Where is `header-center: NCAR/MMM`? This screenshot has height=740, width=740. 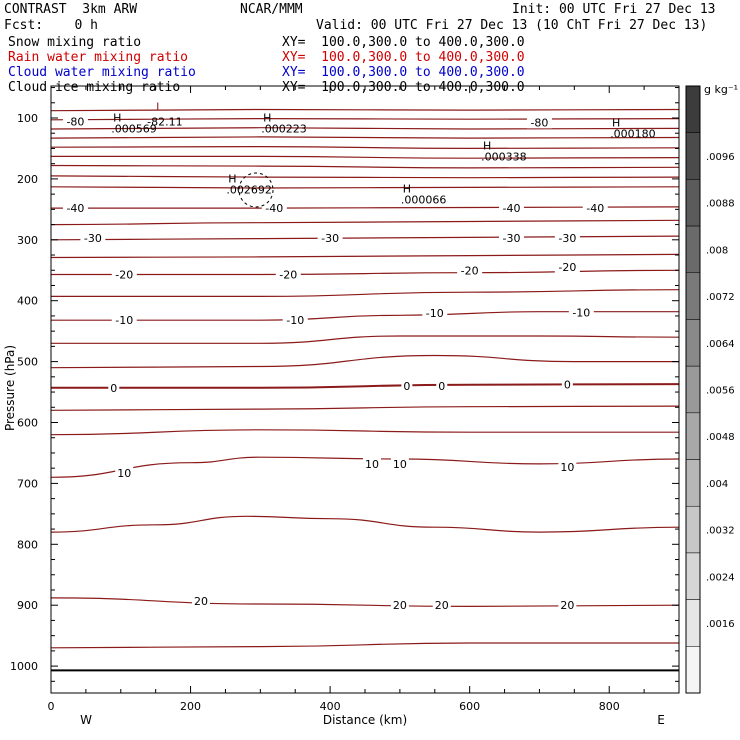
header-center: NCAR/MMM is located at coordinates (271, 9).